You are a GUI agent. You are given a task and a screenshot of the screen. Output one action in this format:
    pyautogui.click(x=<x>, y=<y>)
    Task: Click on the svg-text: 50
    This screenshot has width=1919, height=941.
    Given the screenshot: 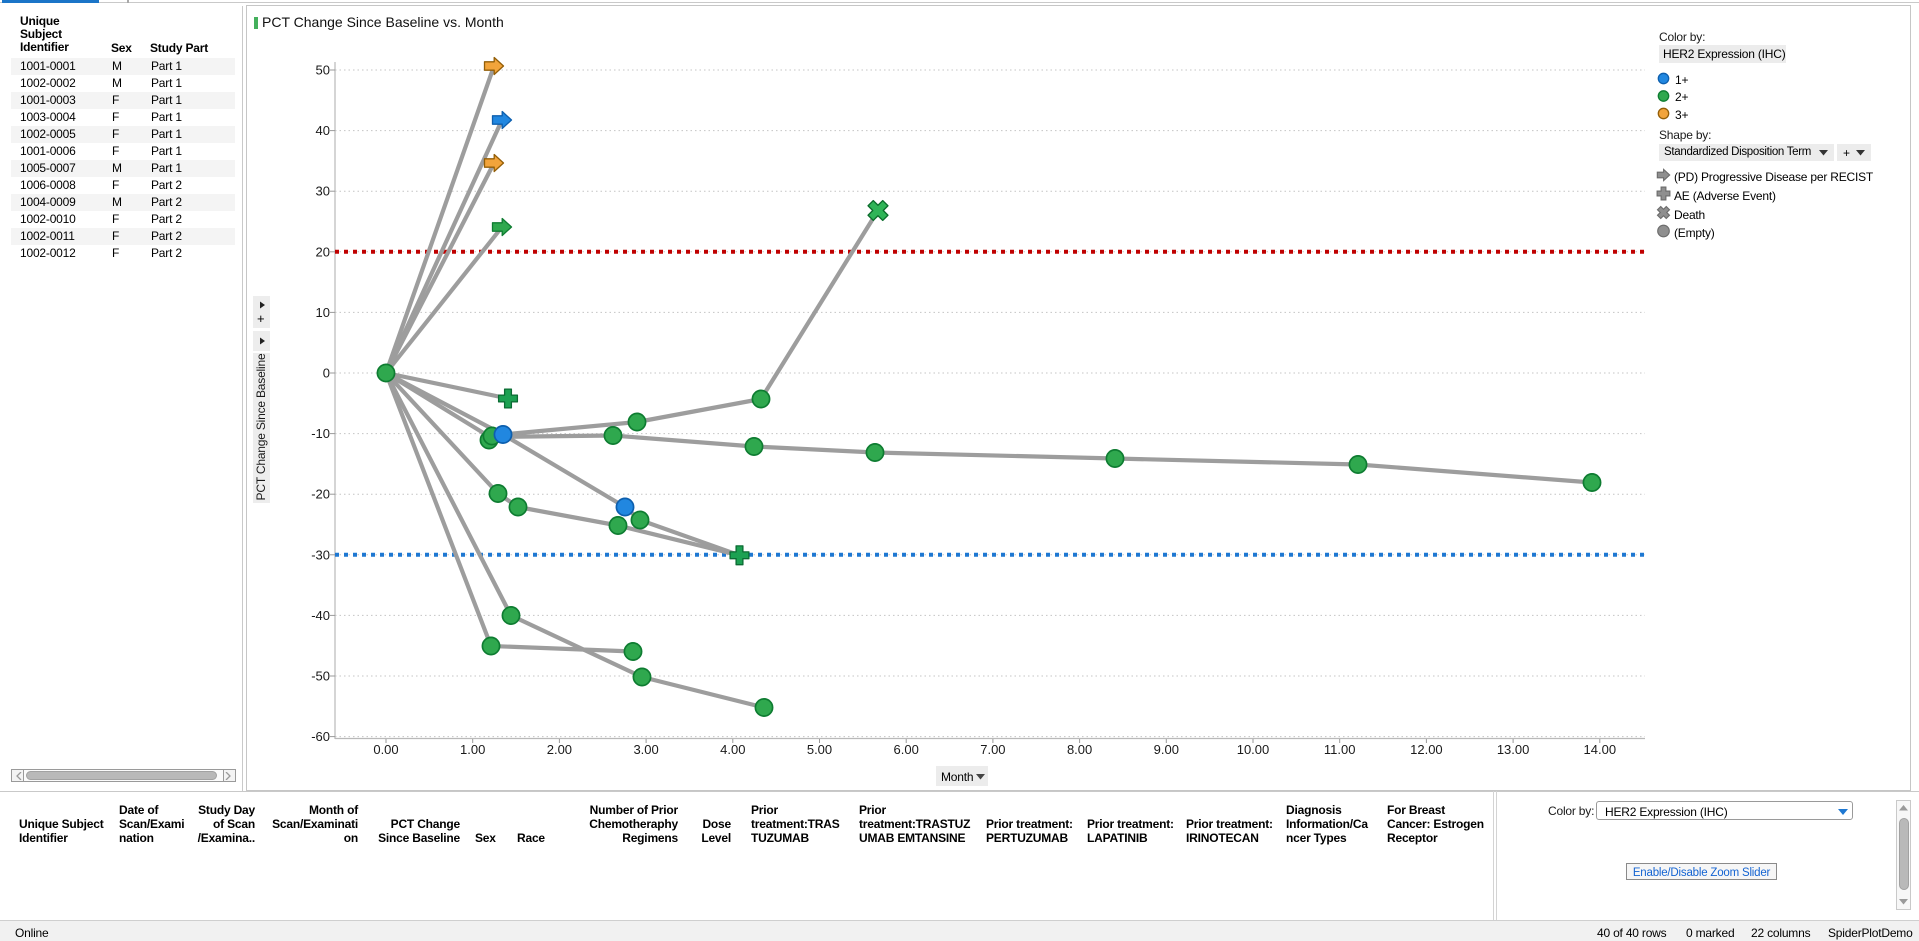 What is the action you would take?
    pyautogui.click(x=323, y=70)
    